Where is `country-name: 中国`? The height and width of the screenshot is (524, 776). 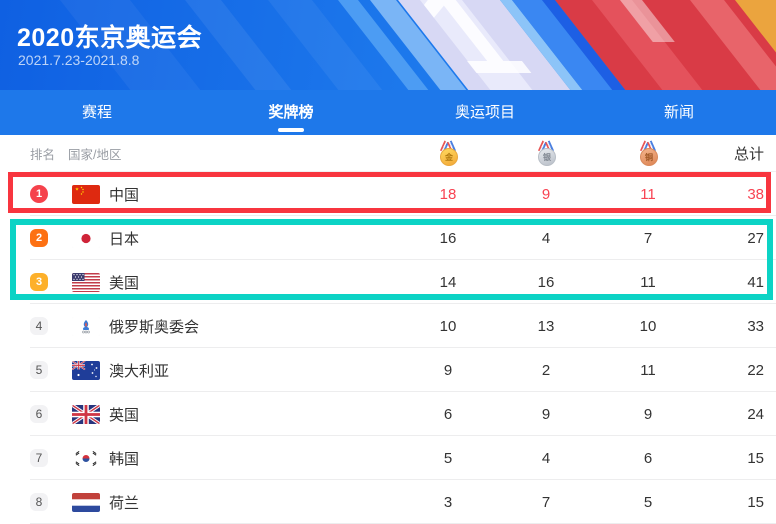
country-name: 中国 is located at coordinates (124, 195).